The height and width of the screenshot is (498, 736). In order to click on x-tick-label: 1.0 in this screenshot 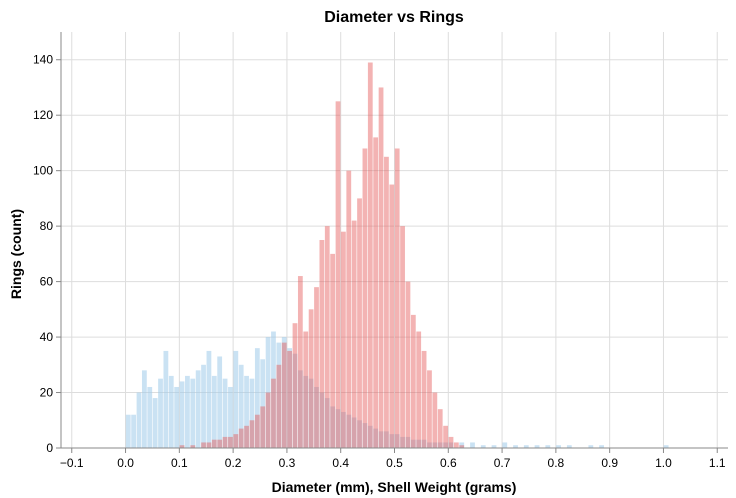, I will do `click(663, 463)`.